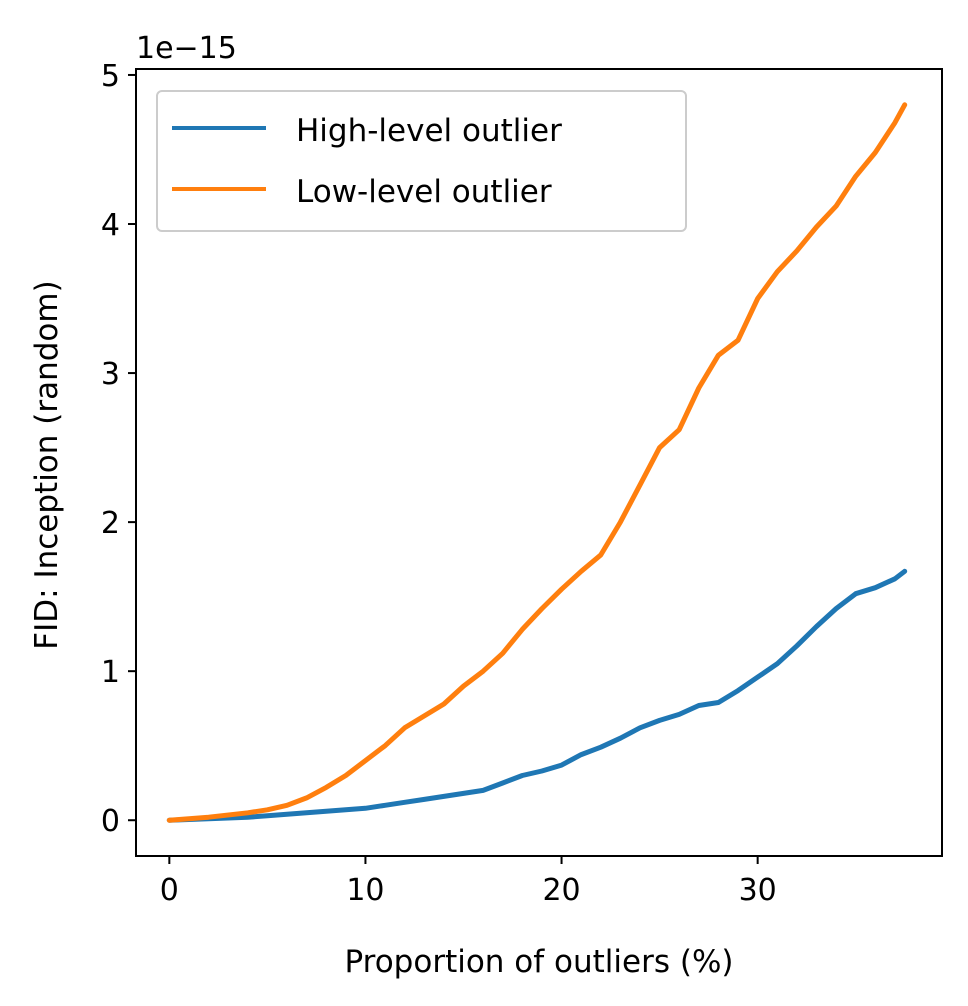  What do you see at coordinates (429, 131) in the screenshot?
I see `legend-label-high-level: High-level outlier` at bounding box center [429, 131].